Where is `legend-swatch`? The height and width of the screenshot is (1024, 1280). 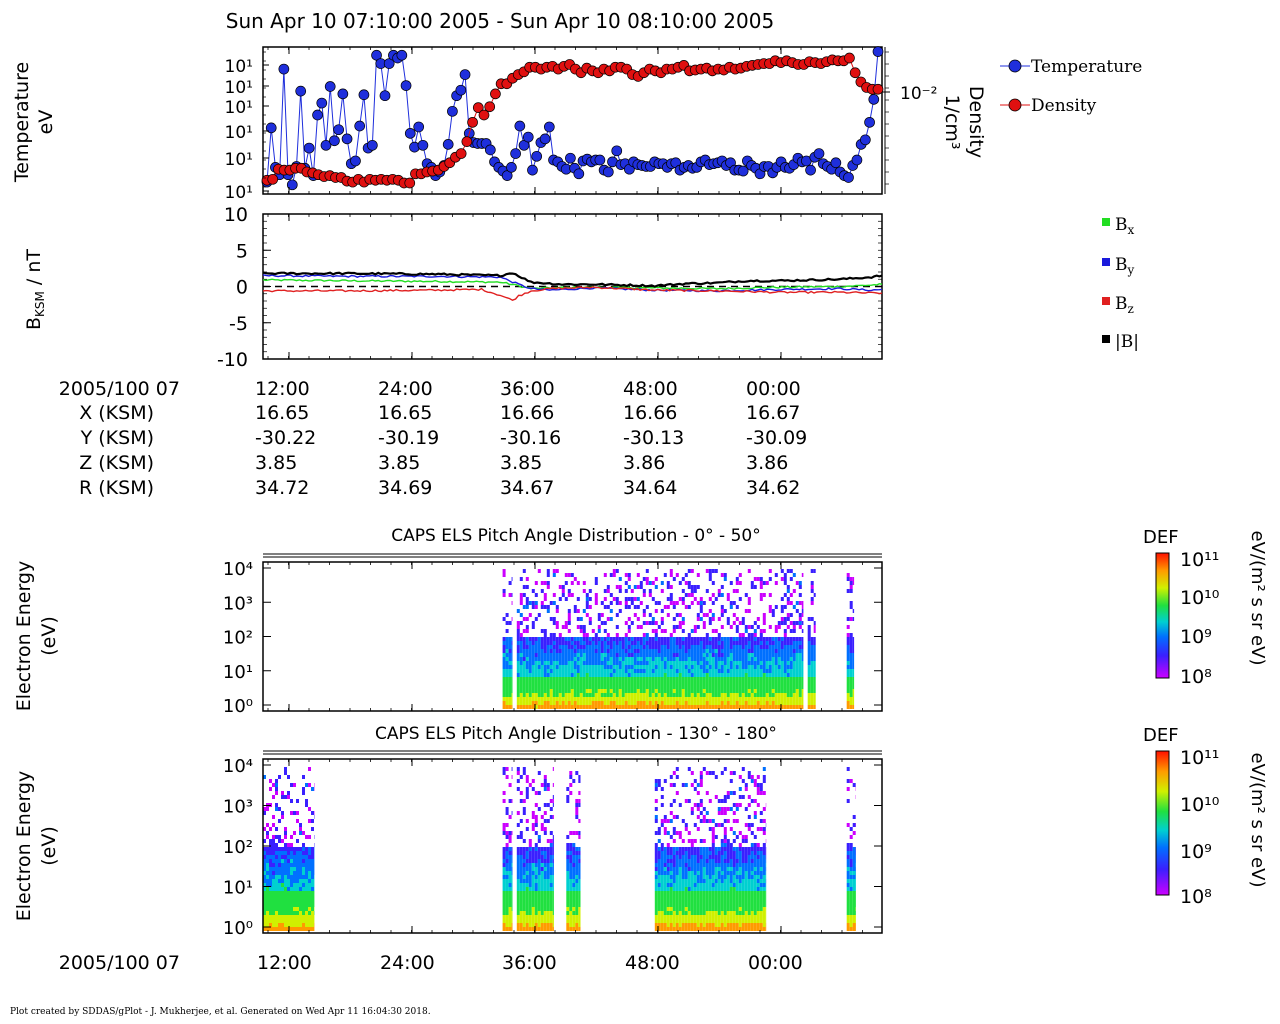
legend-swatch is located at coordinates (1106, 339).